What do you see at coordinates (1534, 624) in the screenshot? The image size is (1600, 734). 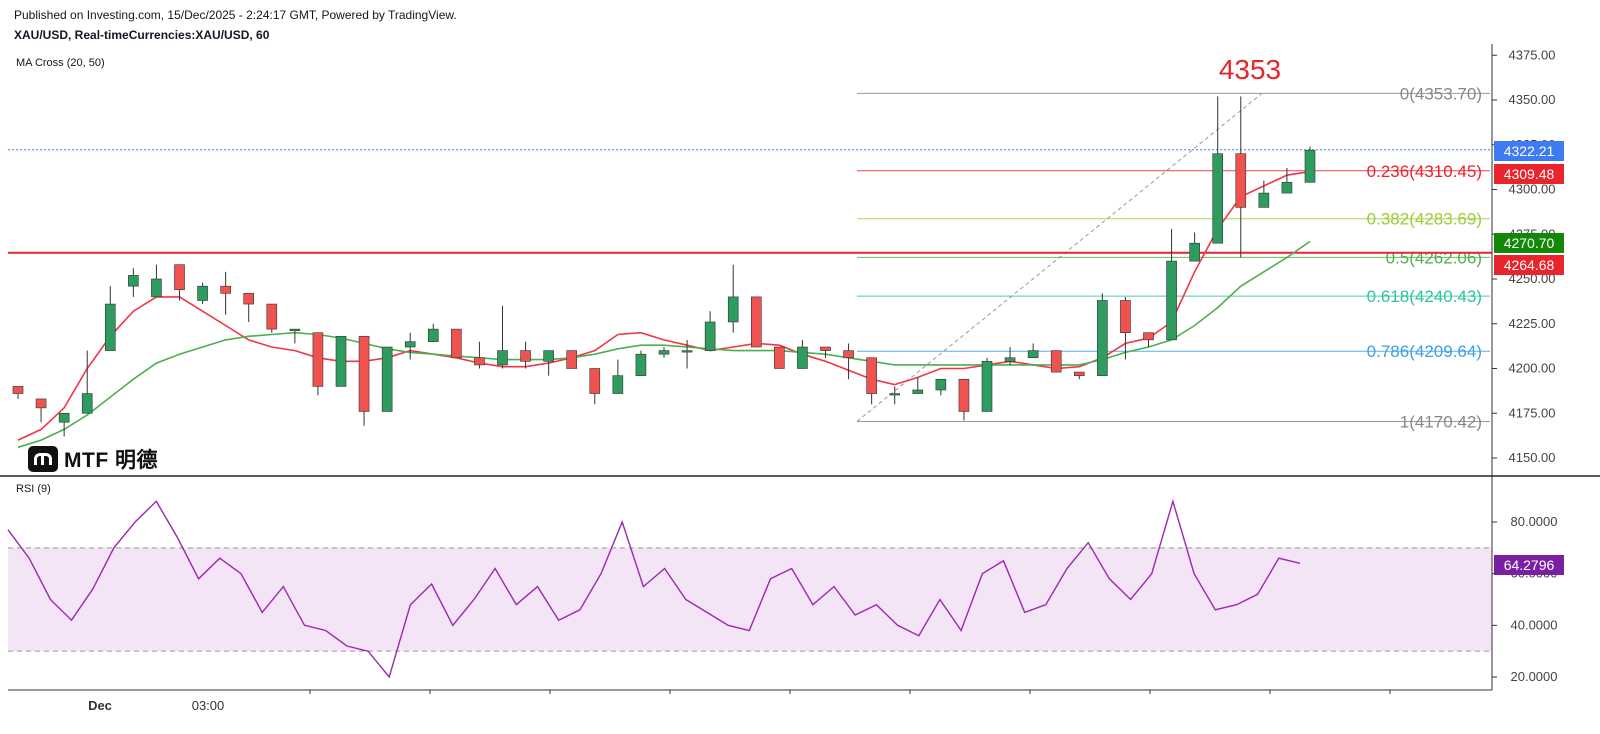 I see `rsi-tick-label: 40.0000` at bounding box center [1534, 624].